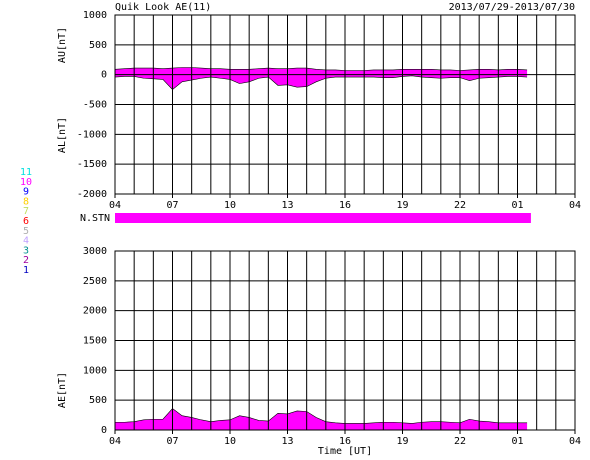  What do you see at coordinates (345, 451) in the screenshot?
I see `x-axis-label: Time [UT]` at bounding box center [345, 451].